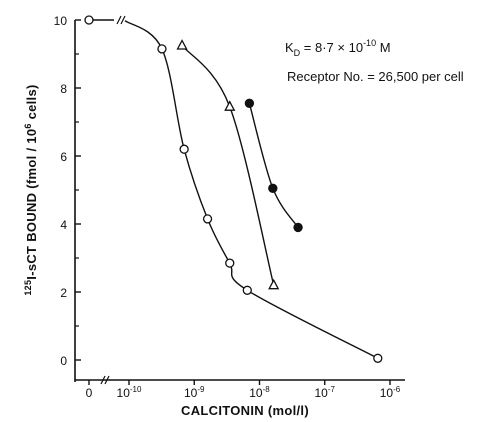 This screenshot has height=422, width=477. What do you see at coordinates (390, 392) in the screenshot?
I see `x-tick-label: 10⁻⁶` at bounding box center [390, 392].